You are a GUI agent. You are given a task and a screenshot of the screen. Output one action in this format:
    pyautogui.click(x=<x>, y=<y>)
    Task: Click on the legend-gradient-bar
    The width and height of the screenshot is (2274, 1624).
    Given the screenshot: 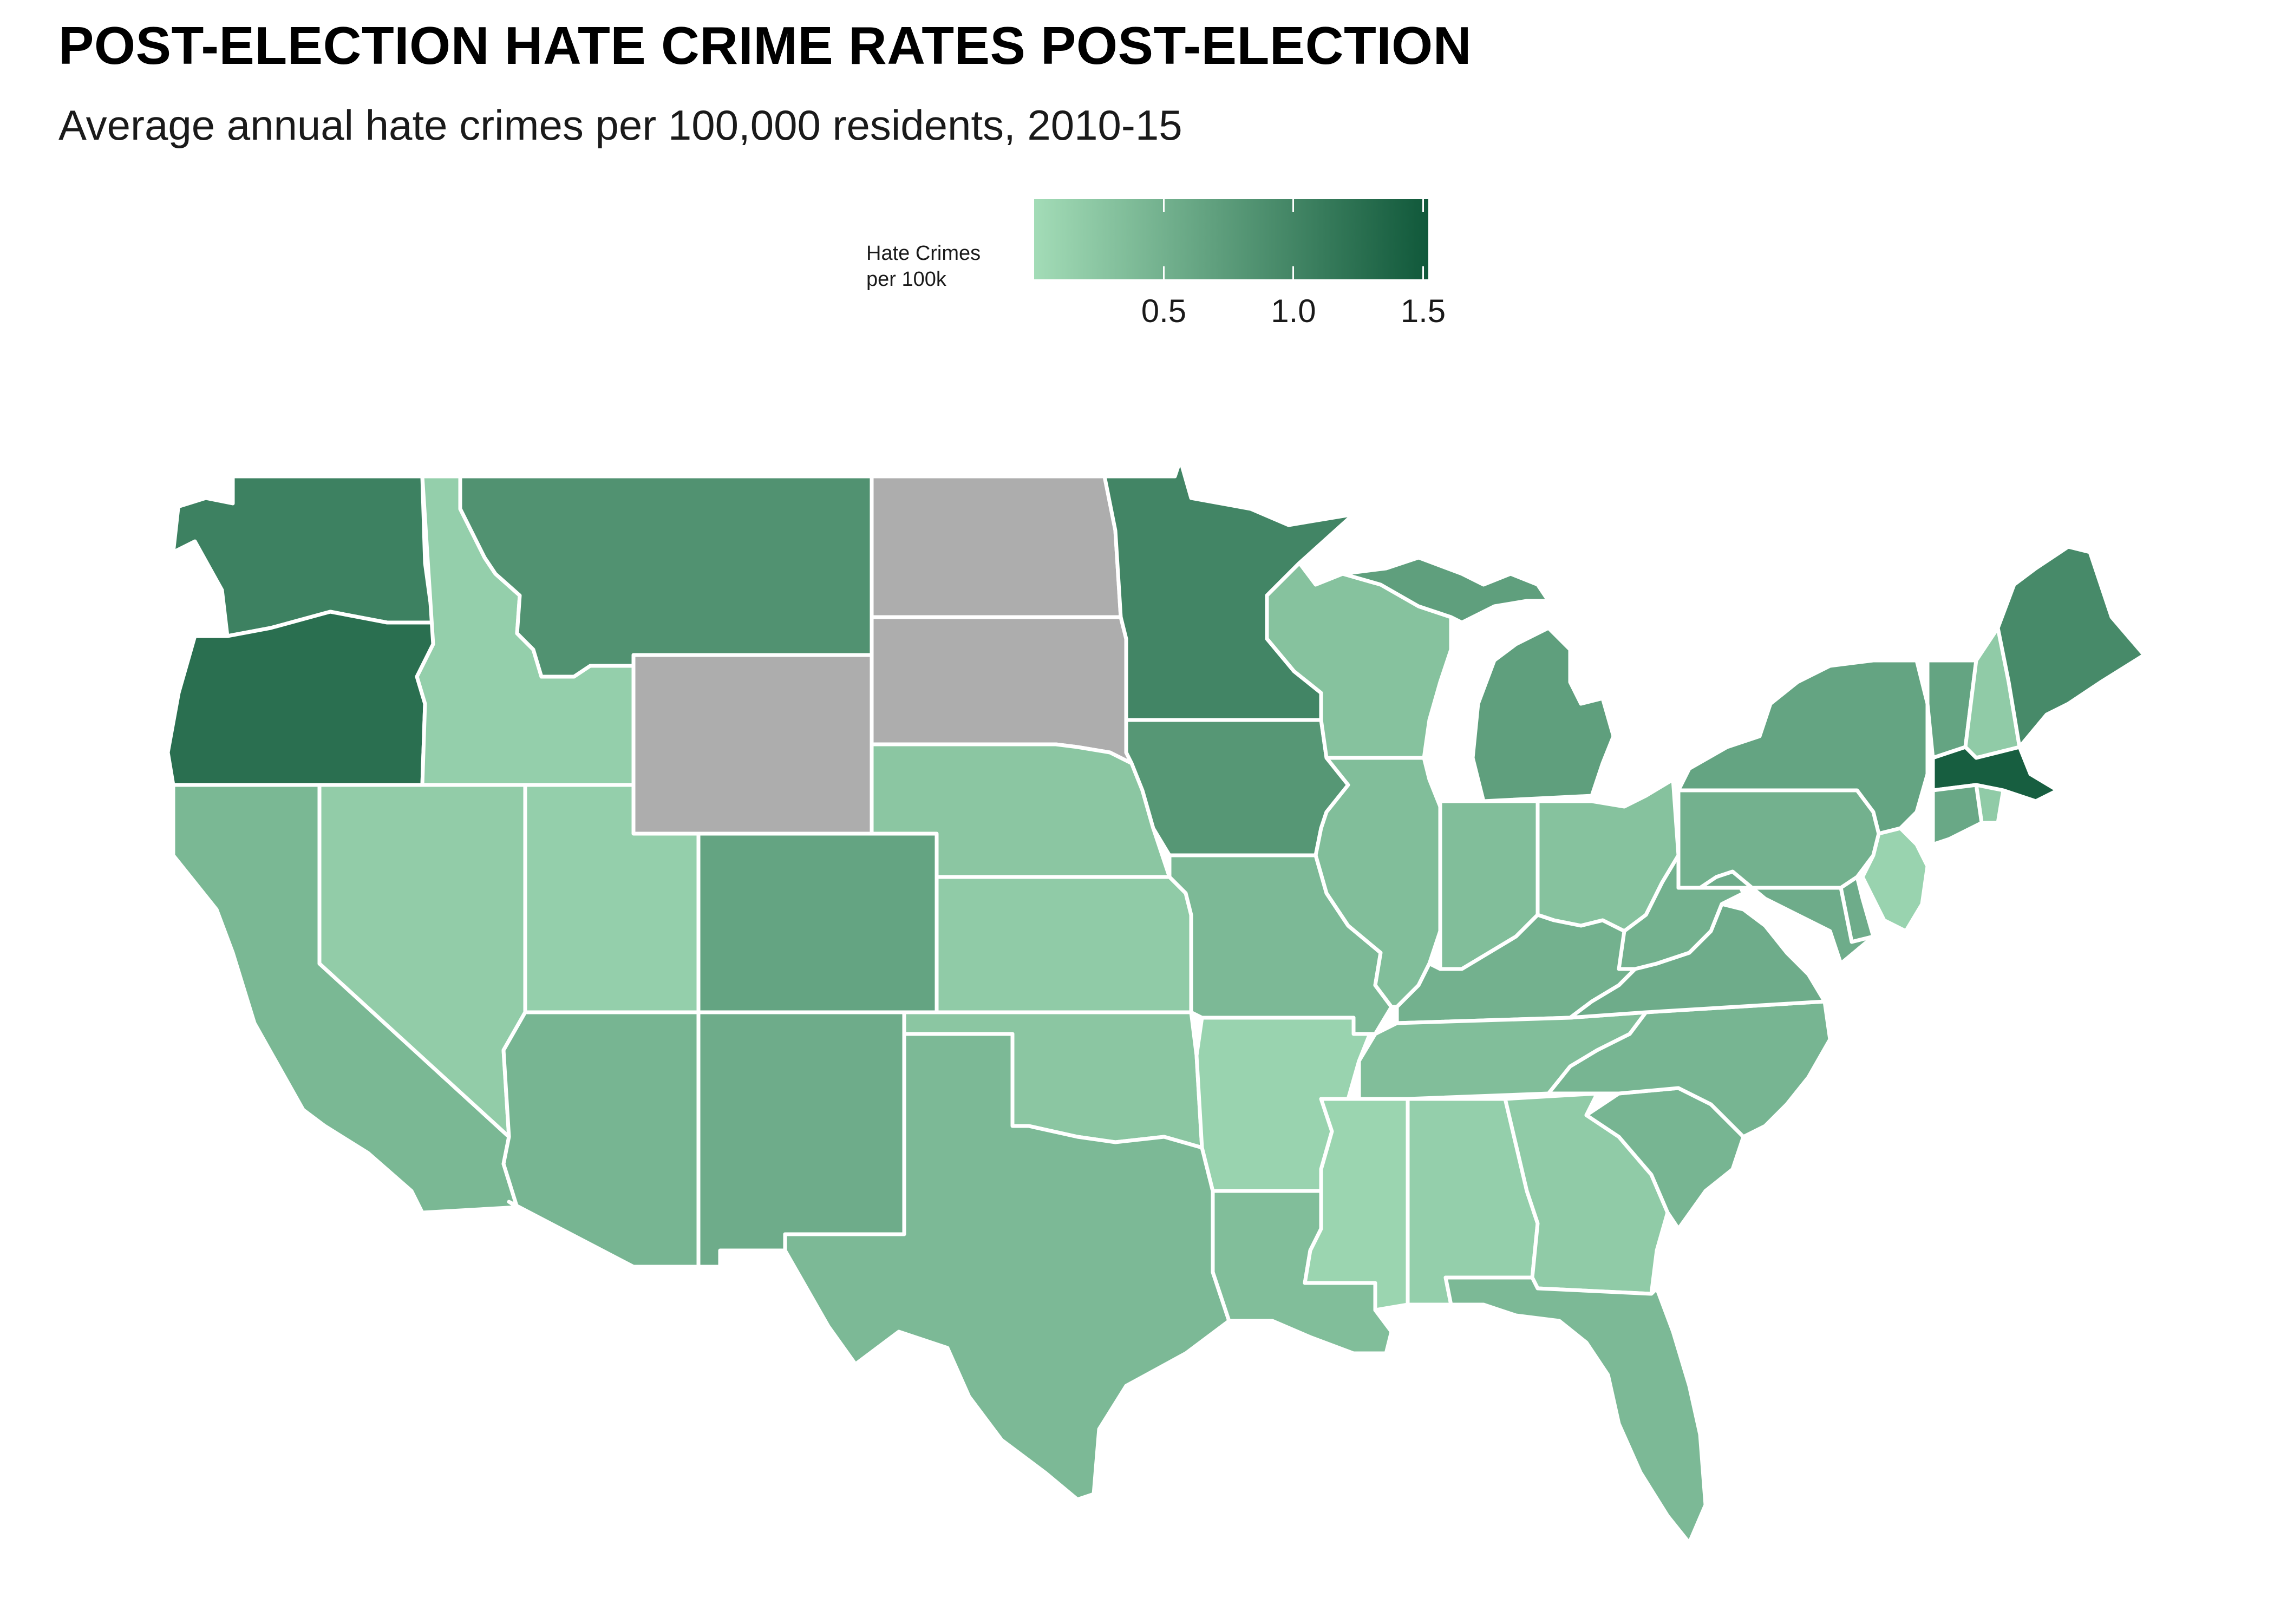 What is the action you would take?
    pyautogui.click(x=1231, y=239)
    